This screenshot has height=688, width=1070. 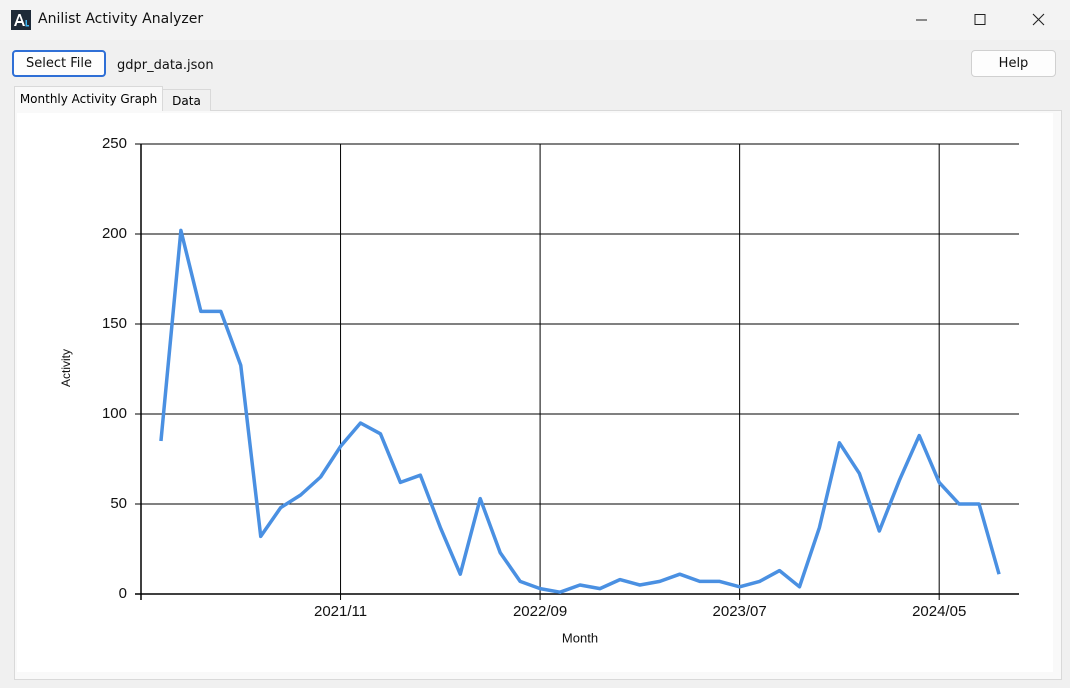 What do you see at coordinates (88, 98) in the screenshot?
I see `tab-graph: Monthly Activity Graph` at bounding box center [88, 98].